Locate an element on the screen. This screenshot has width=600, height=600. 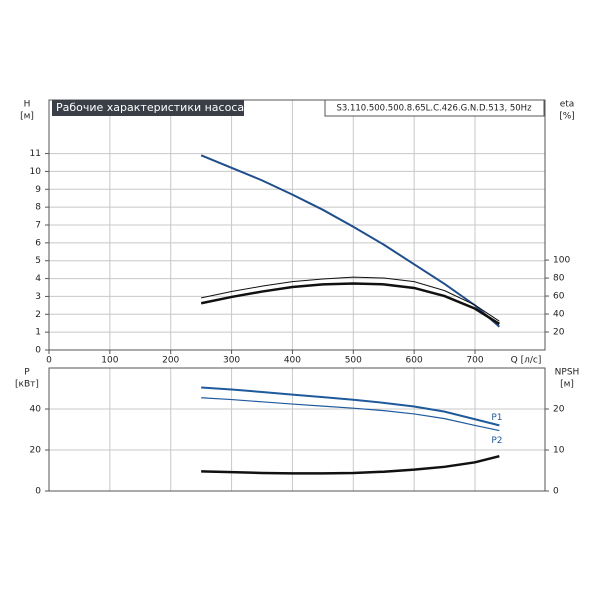
y-tick-label: 5 is located at coordinates (38, 261).